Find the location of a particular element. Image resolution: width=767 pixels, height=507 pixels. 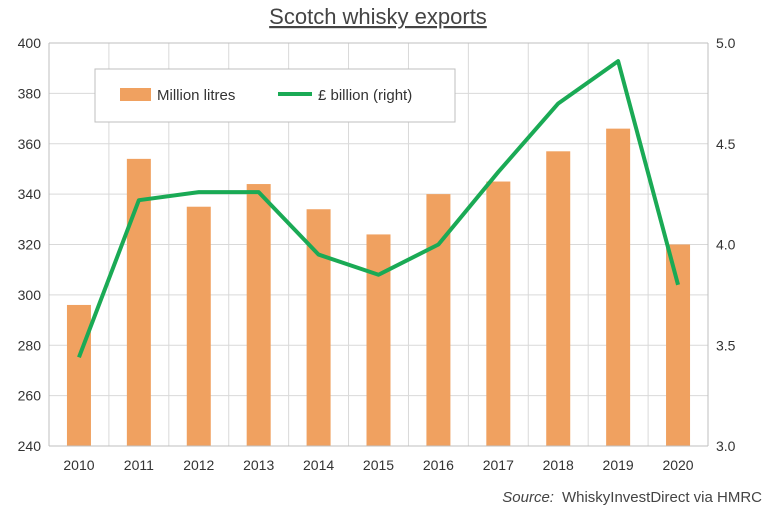

x-tick-label: 2014 is located at coordinates (318, 465).